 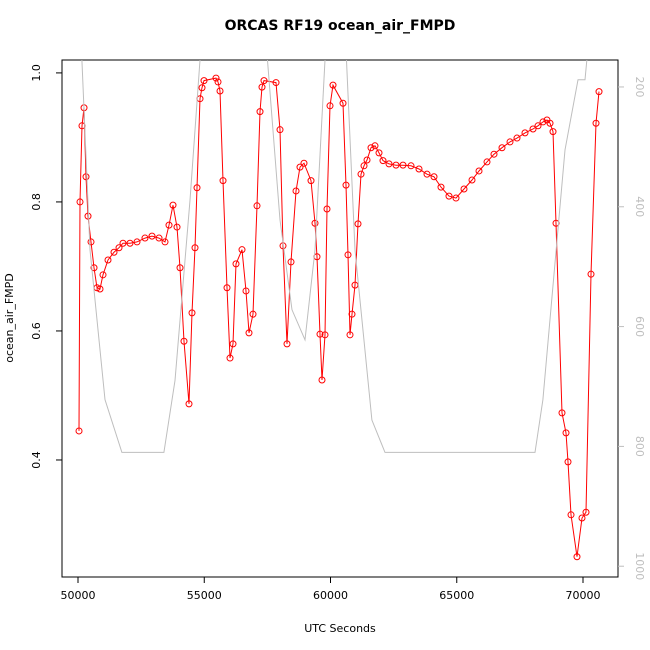 I want to click on y-tick-label: 0.6, so click(x=36, y=331).